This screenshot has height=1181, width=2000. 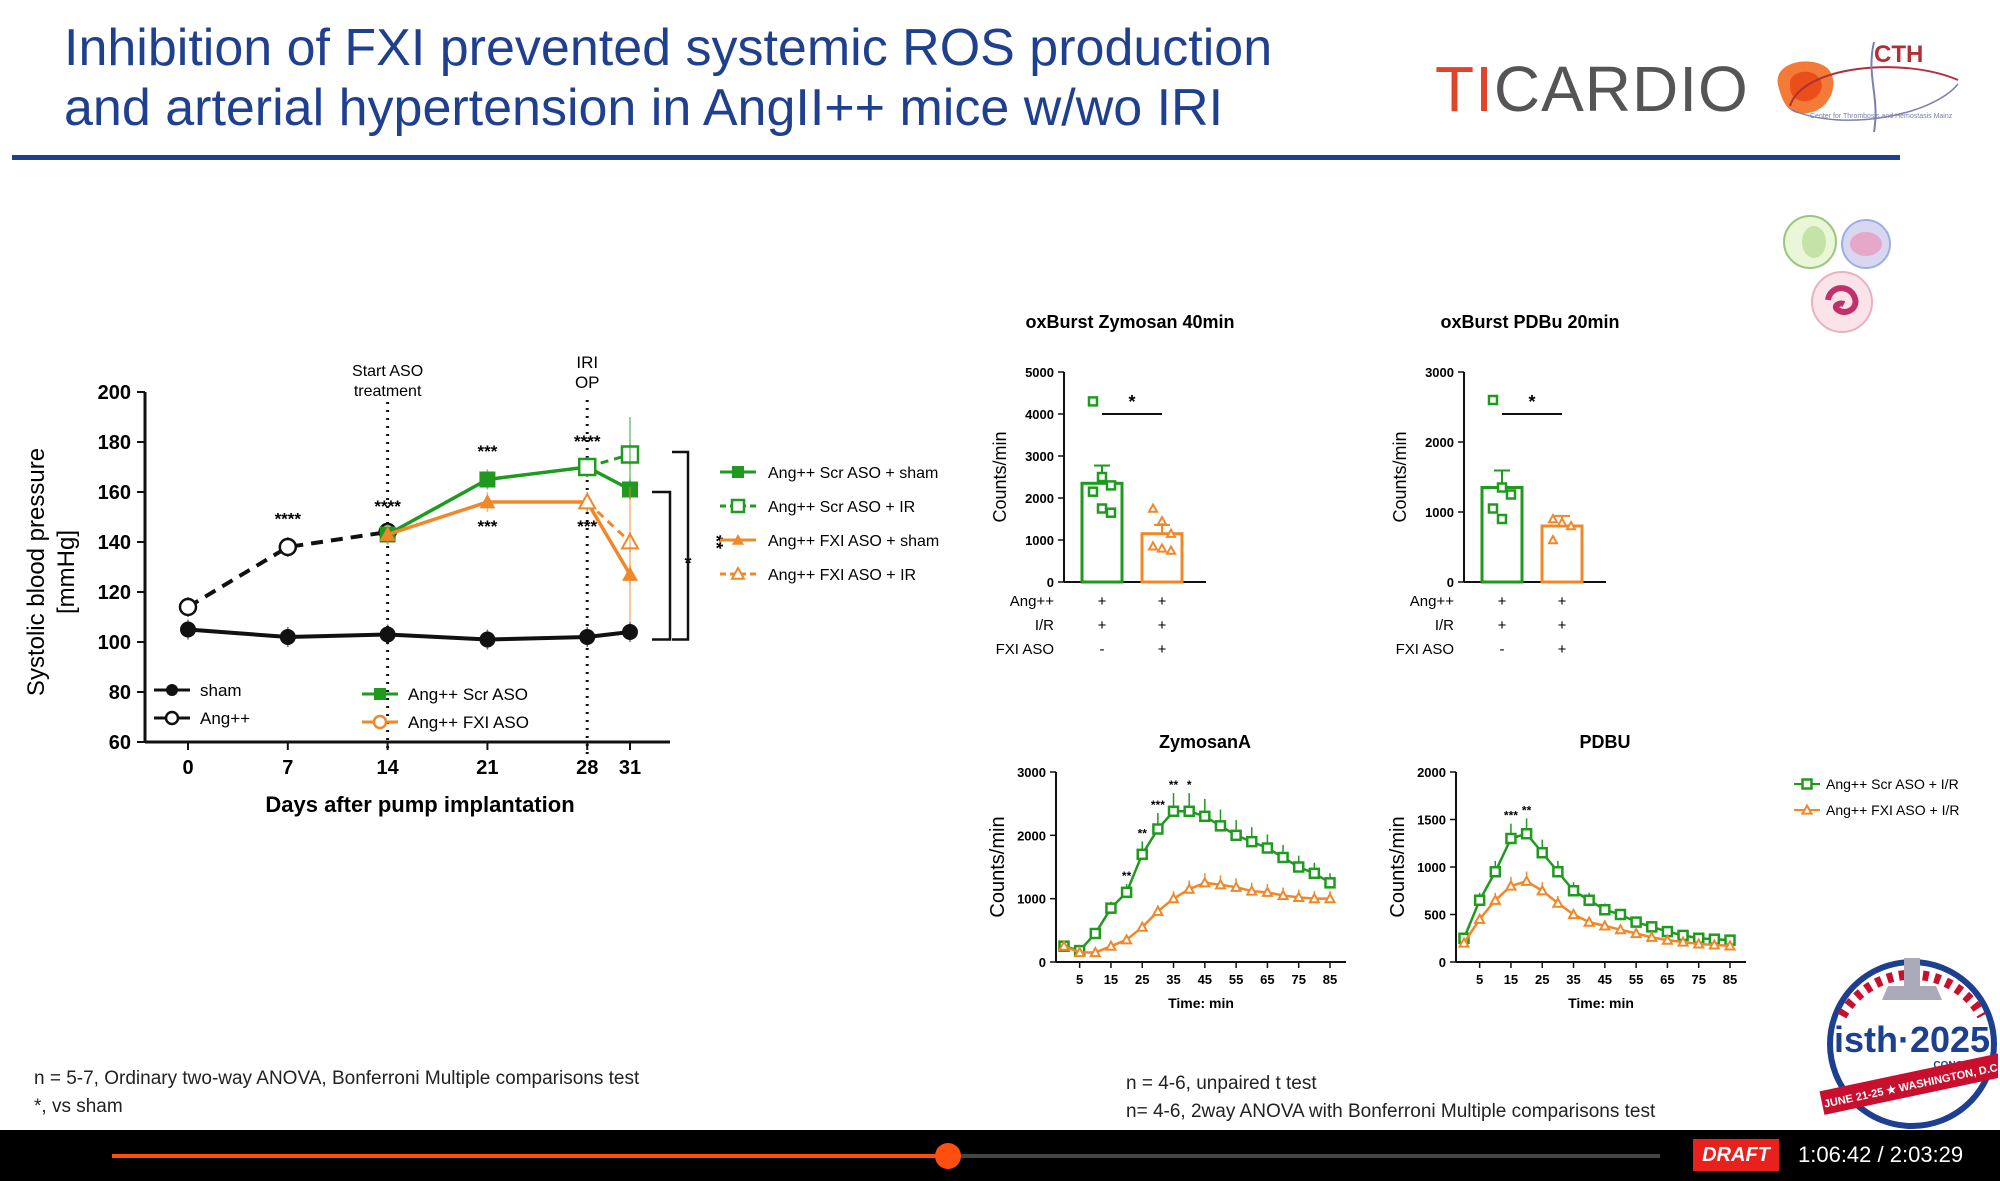 What do you see at coordinates (1511, 816) in the screenshot?
I see `significance-stars: ***` at bounding box center [1511, 816].